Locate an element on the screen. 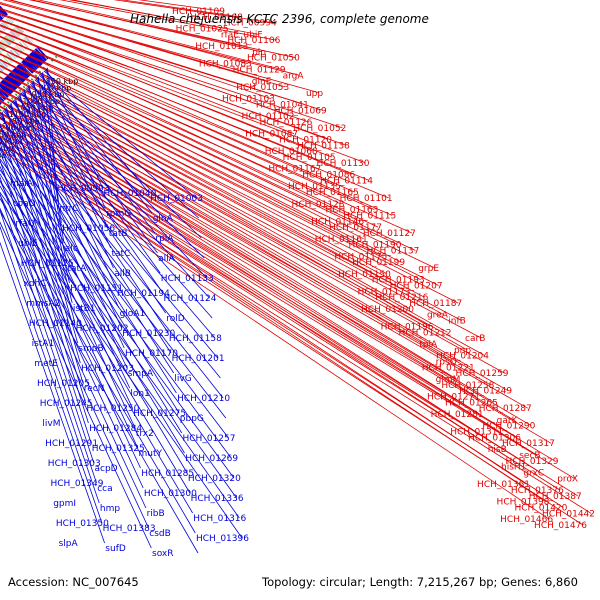  gene-label: maiA is located at coordinates (22, 184).